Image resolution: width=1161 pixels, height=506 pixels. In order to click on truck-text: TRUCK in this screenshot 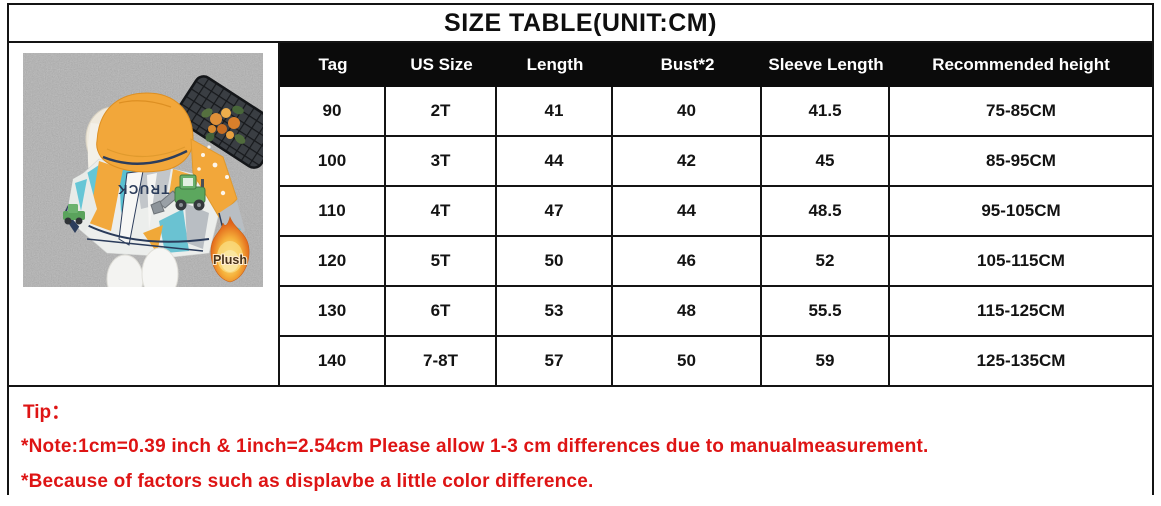, I will do `click(143, 189)`.